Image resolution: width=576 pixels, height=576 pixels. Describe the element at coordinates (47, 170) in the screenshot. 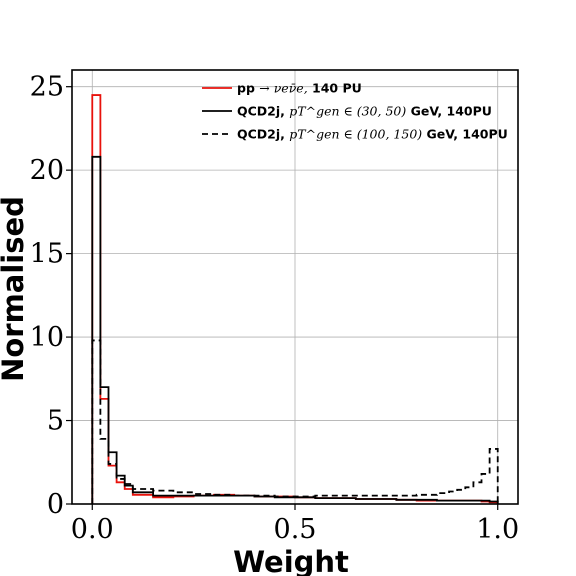

I see `y-tick-label: 20` at that location.